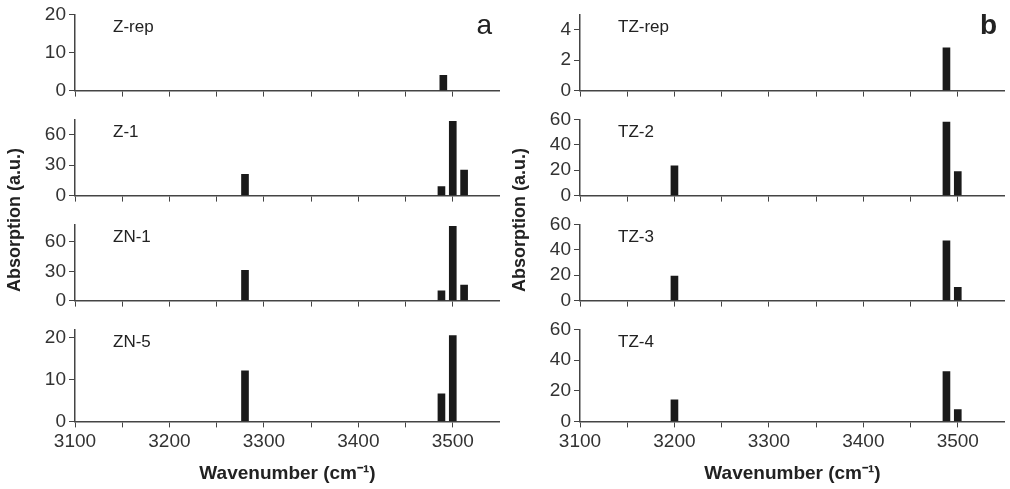  Describe the element at coordinates (643, 26) in the screenshot. I see `chart-title: TZ-rep` at that location.